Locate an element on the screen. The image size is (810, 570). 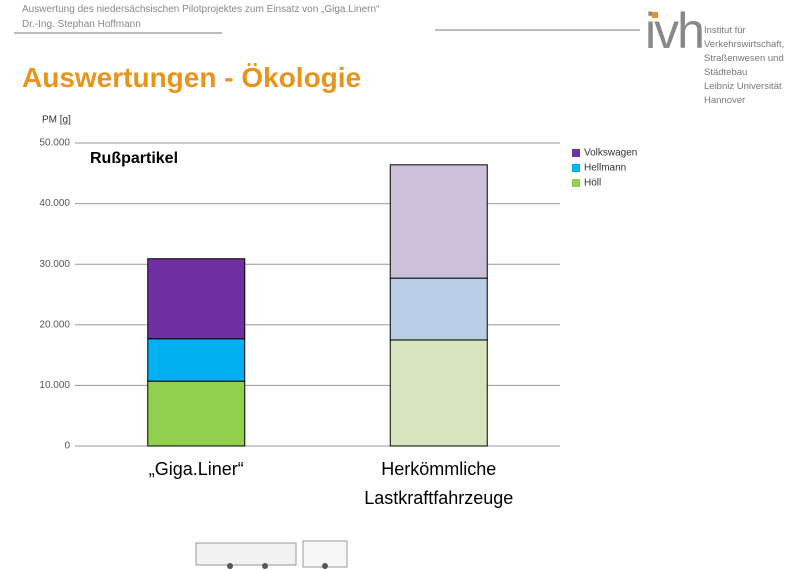
x-tick-label: Herkömmliche Lastkraftfahrzeuge is located at coordinates (439, 483).